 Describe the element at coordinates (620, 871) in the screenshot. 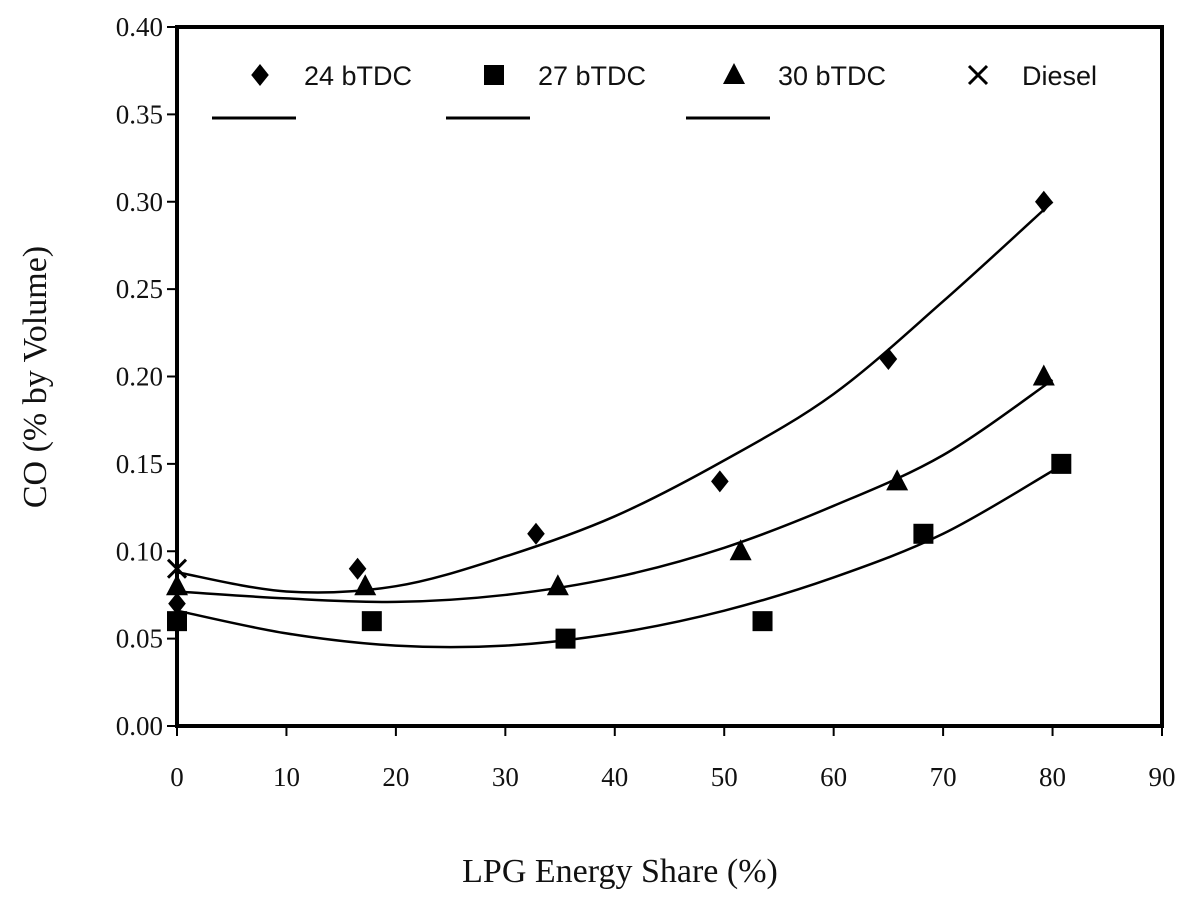

I see `x-axis-title: LPG Energy Share (%)` at that location.